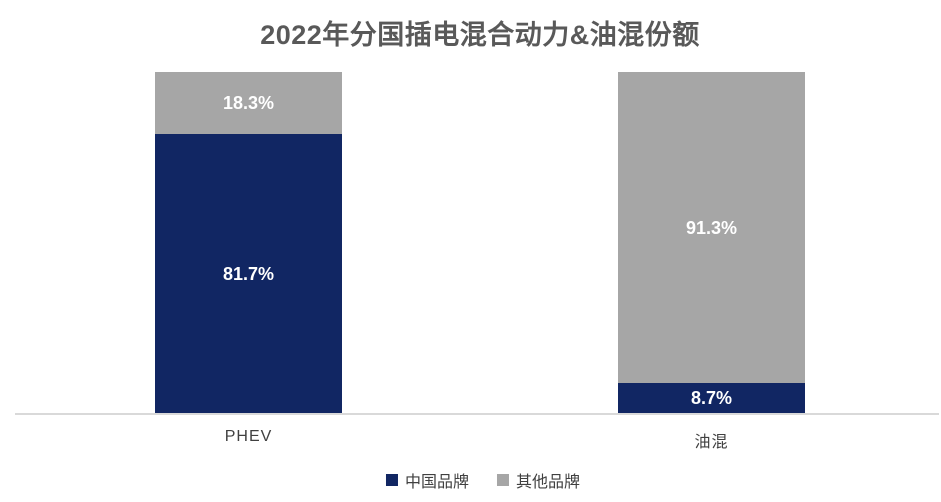 The image size is (941, 502). I want to click on legend-item: 中国品牌, so click(427, 480).